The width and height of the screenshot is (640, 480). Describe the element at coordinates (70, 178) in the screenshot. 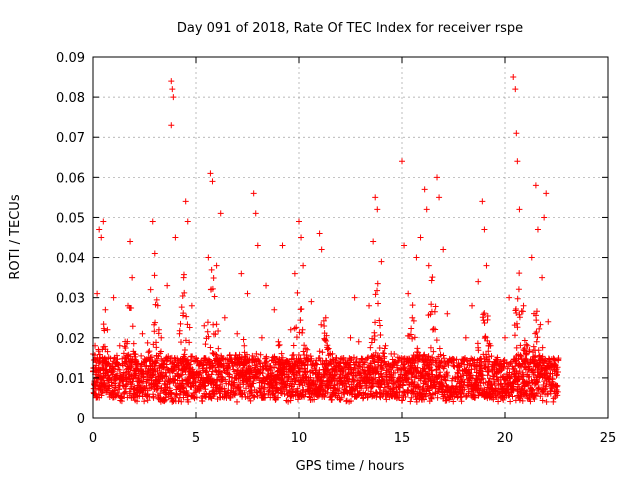

I see `y-tick-label: 0.06` at that location.